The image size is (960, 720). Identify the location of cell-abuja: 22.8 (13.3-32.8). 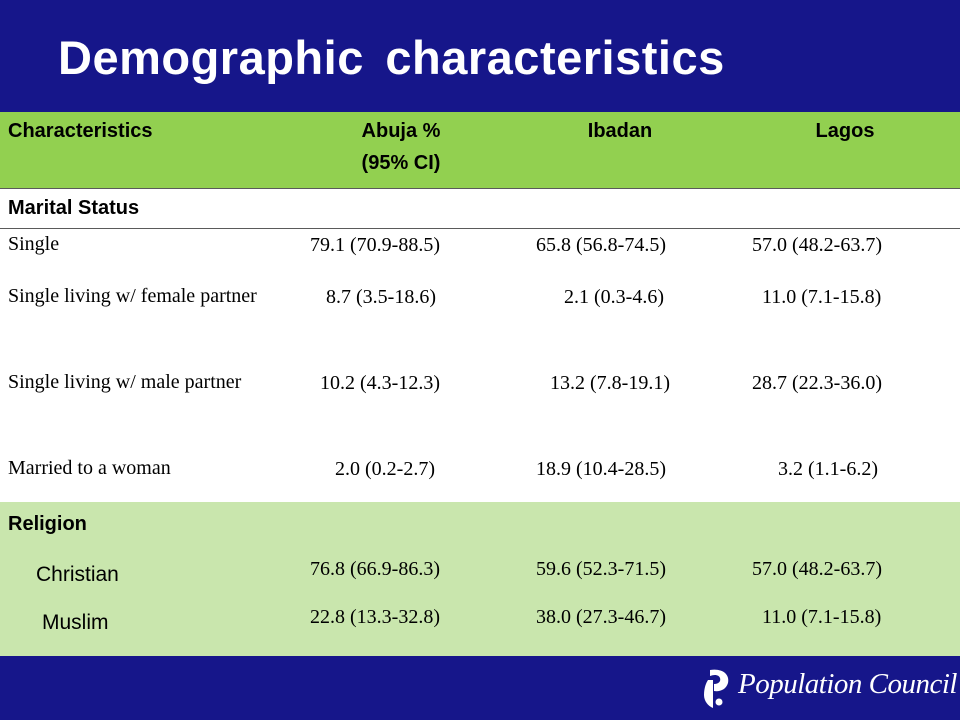
(375, 617).